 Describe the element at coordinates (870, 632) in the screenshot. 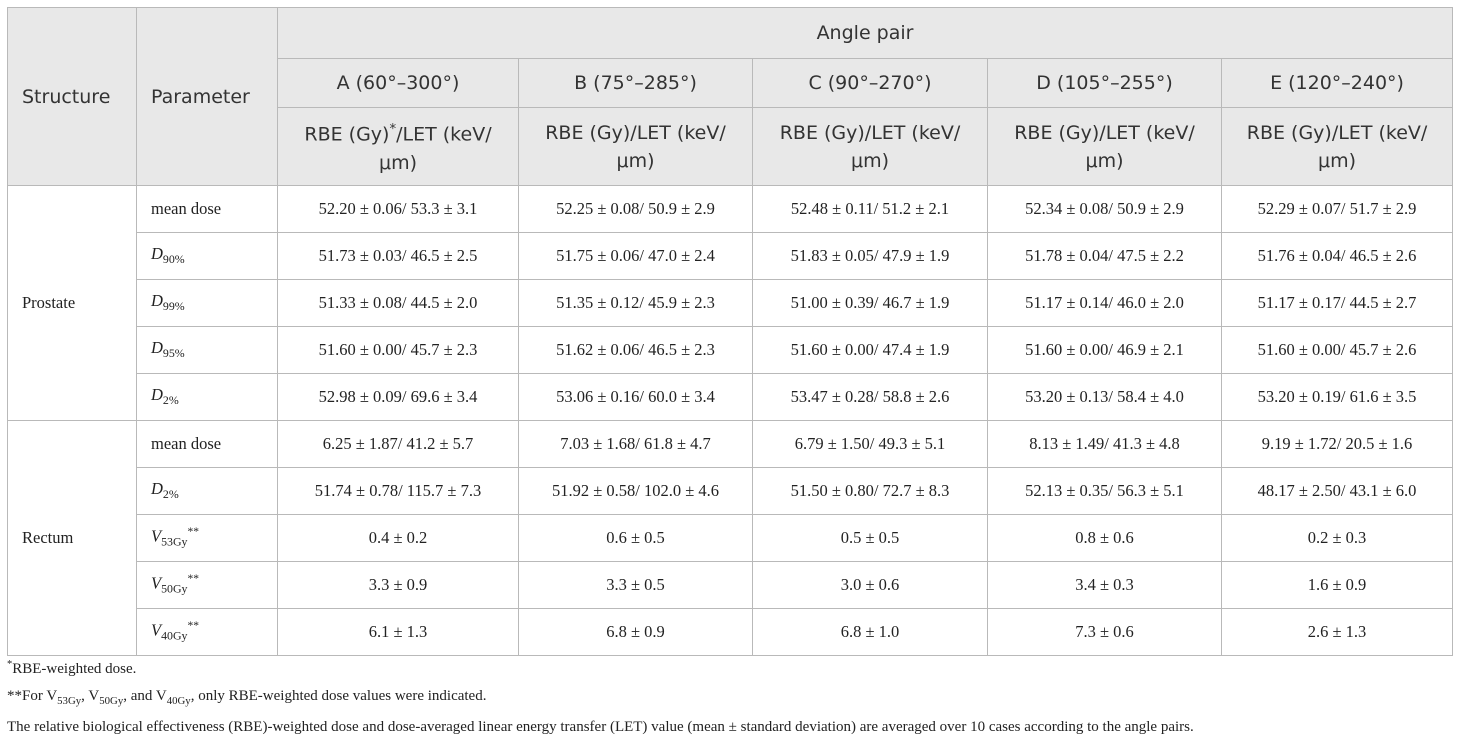

I see `value-cell: 6.8 ± 1.0` at that location.